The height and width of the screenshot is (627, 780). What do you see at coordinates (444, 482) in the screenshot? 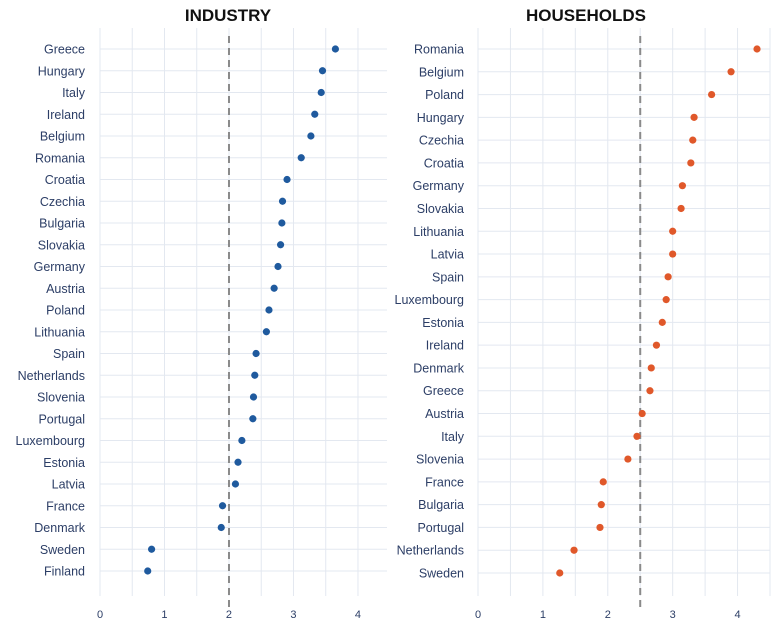
I see `households-category-label: France` at bounding box center [444, 482].